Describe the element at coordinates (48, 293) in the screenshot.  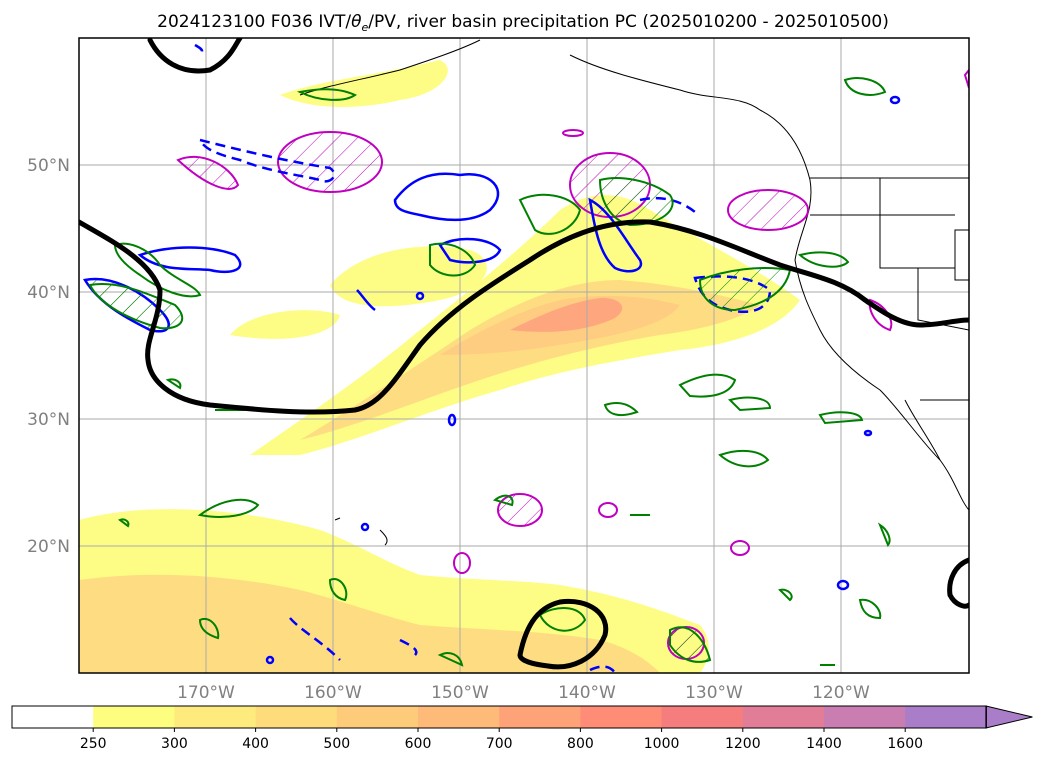
I see `lat-tick-label: 40°N` at that location.